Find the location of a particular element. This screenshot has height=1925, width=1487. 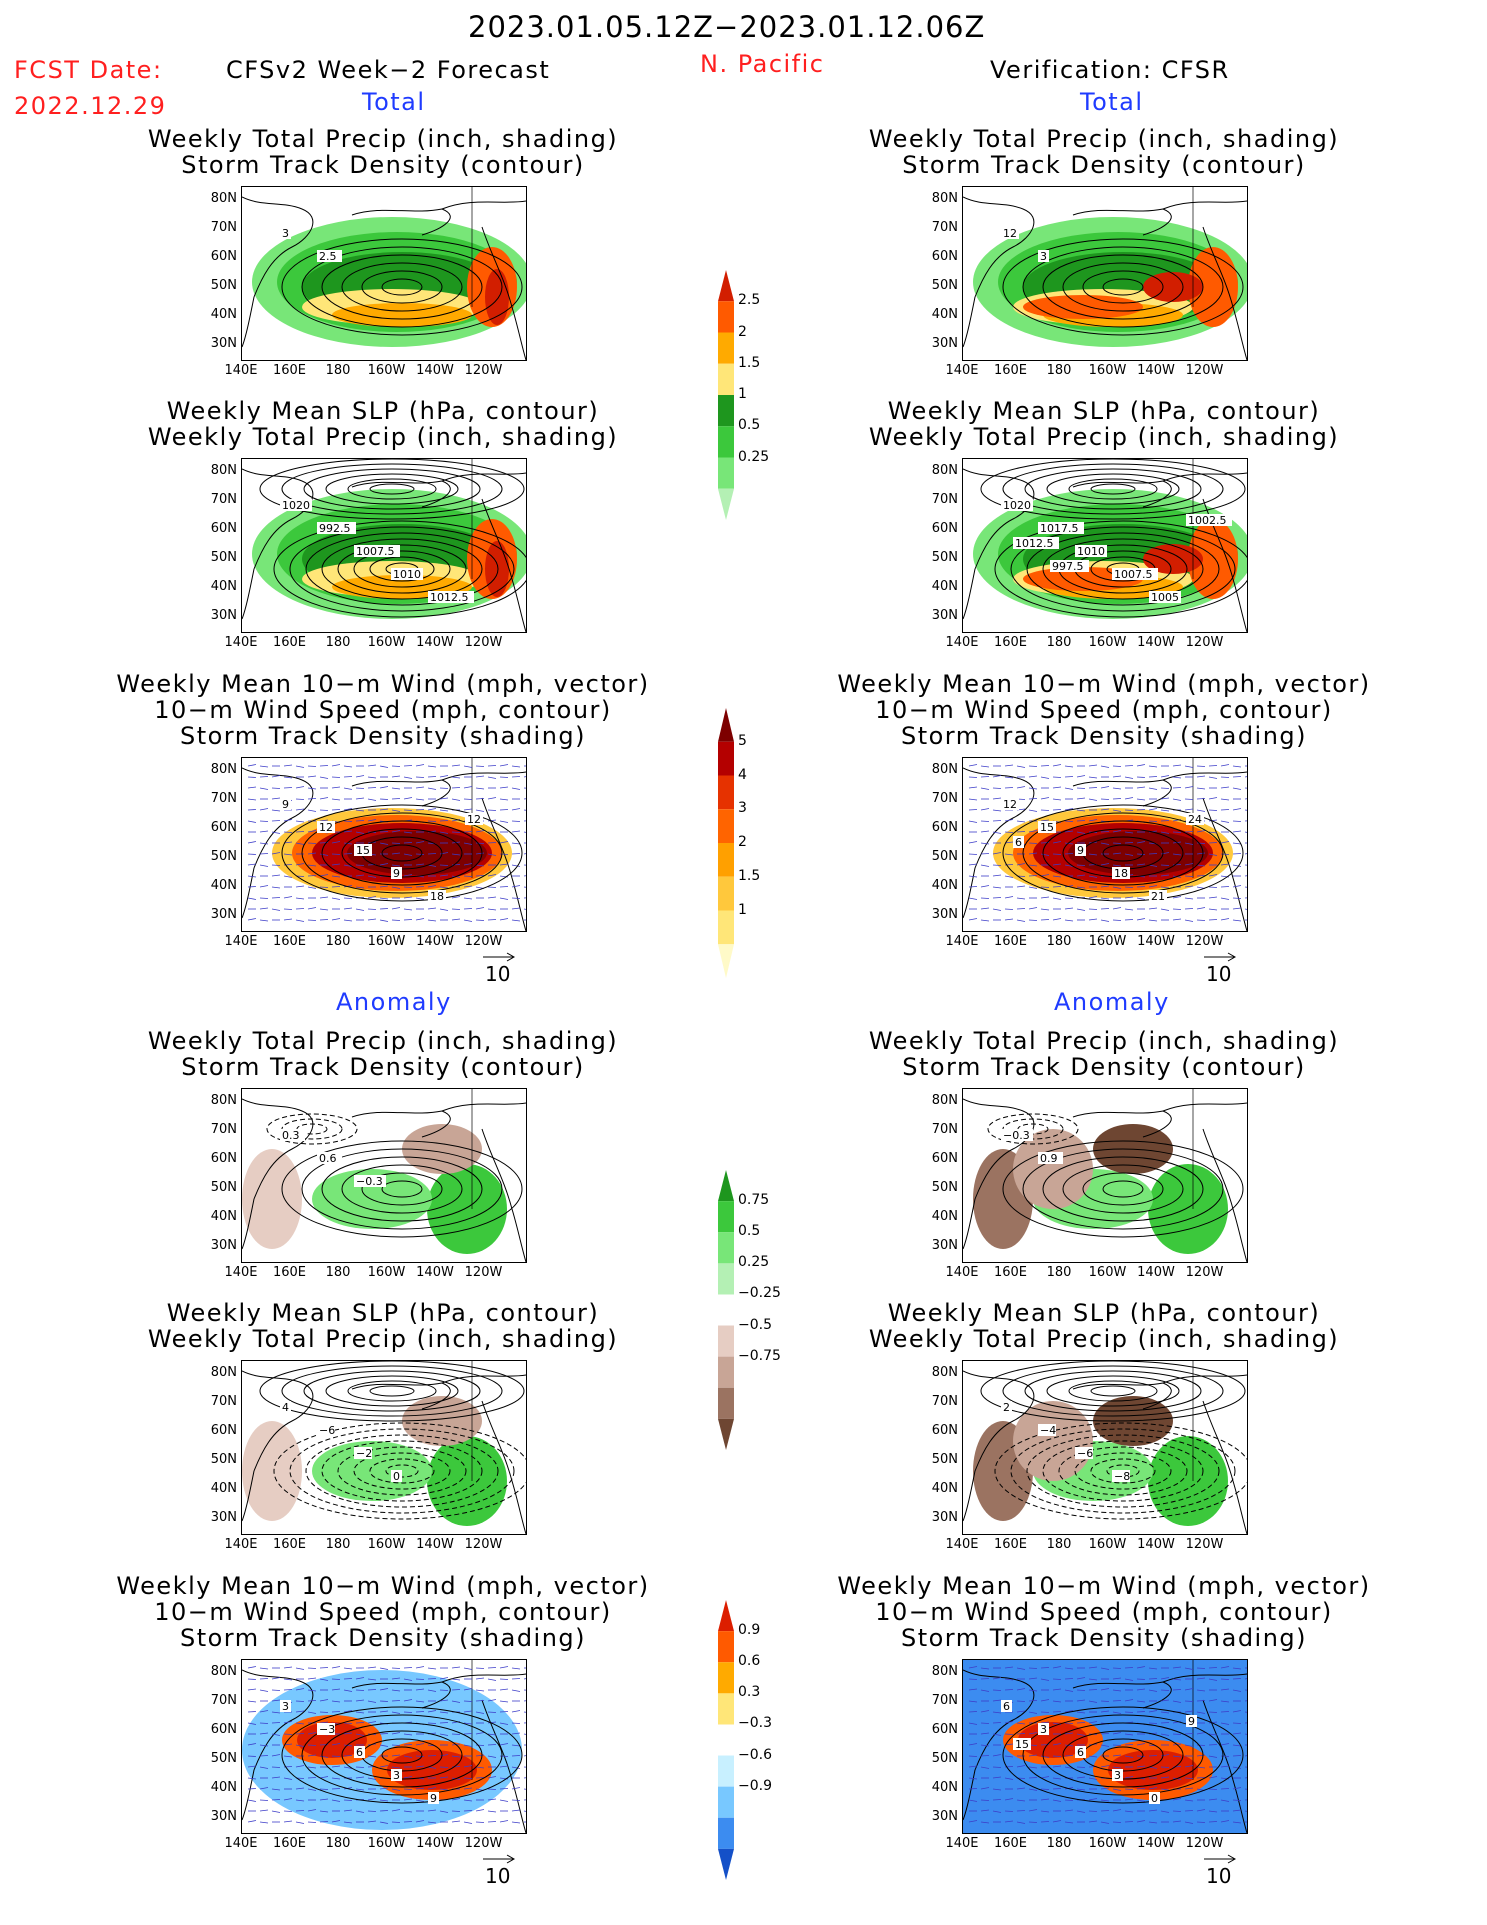

verification-total-wind_storm-map: 12 15 9 18 21 24 6 is located at coordinates (1105, 844).